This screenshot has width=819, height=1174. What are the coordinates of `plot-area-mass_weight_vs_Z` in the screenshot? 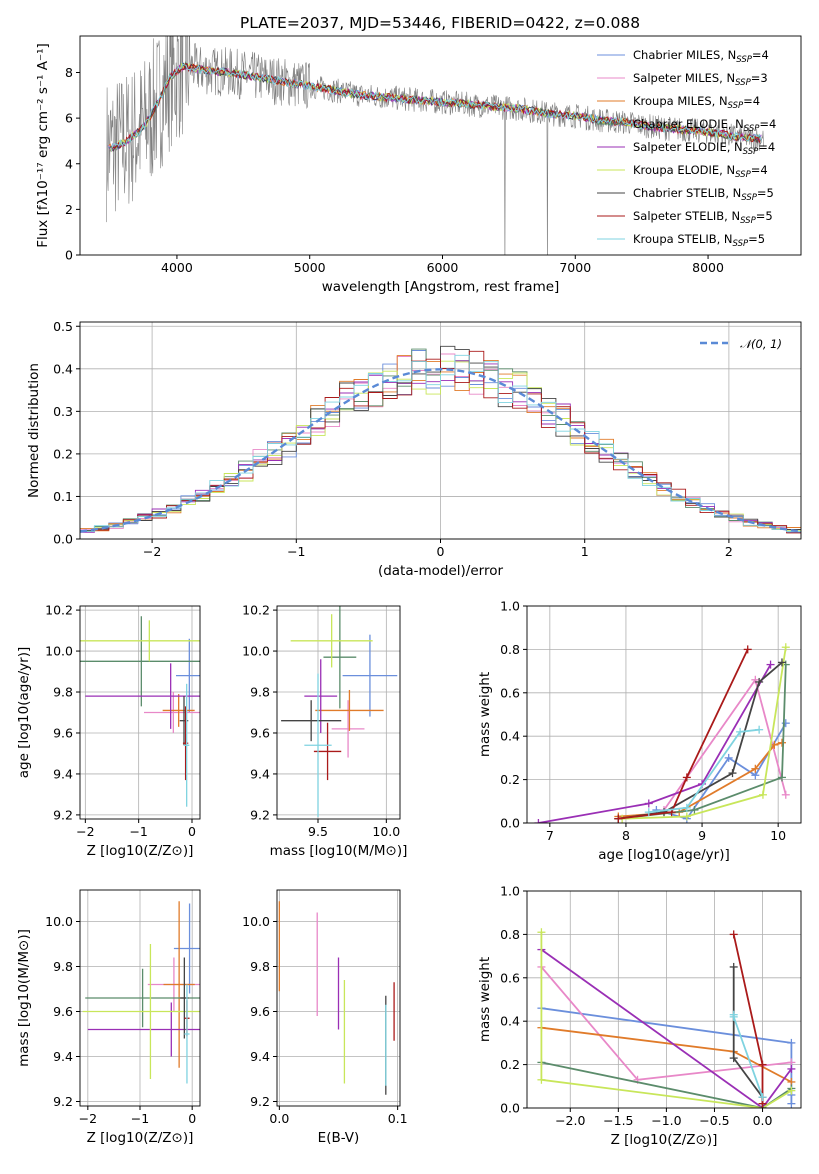 It's located at (666, 1018).